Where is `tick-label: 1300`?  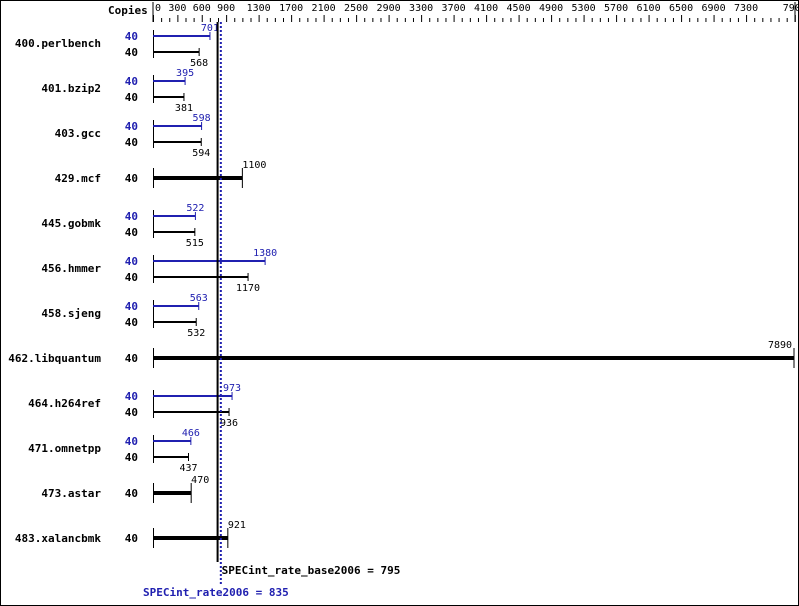
tick-label: 1300 is located at coordinates (259, 8).